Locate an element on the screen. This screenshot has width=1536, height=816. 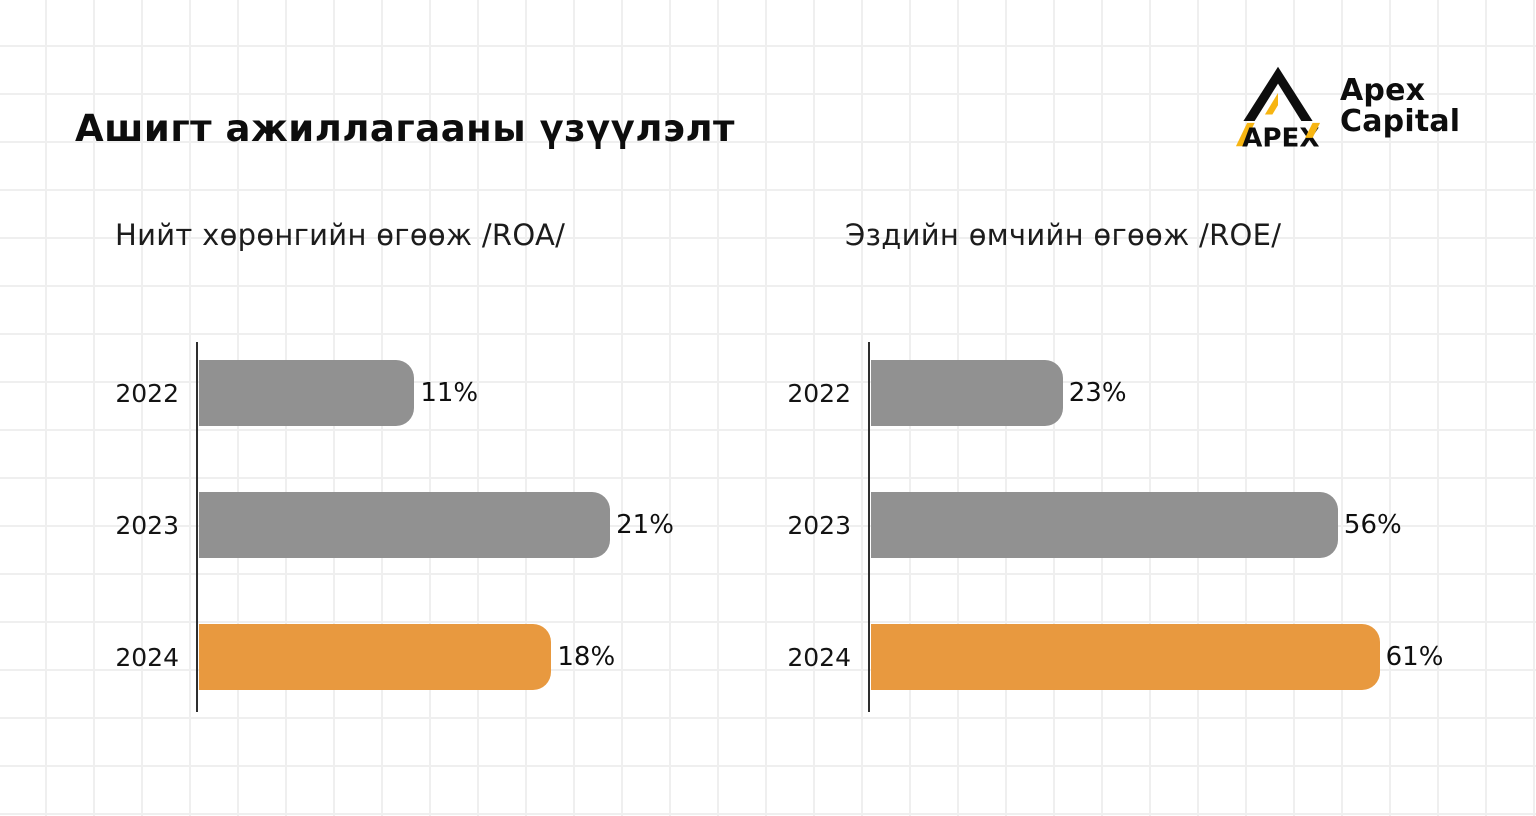
chart-row: 2023 56% is located at coordinates (1104, 525).